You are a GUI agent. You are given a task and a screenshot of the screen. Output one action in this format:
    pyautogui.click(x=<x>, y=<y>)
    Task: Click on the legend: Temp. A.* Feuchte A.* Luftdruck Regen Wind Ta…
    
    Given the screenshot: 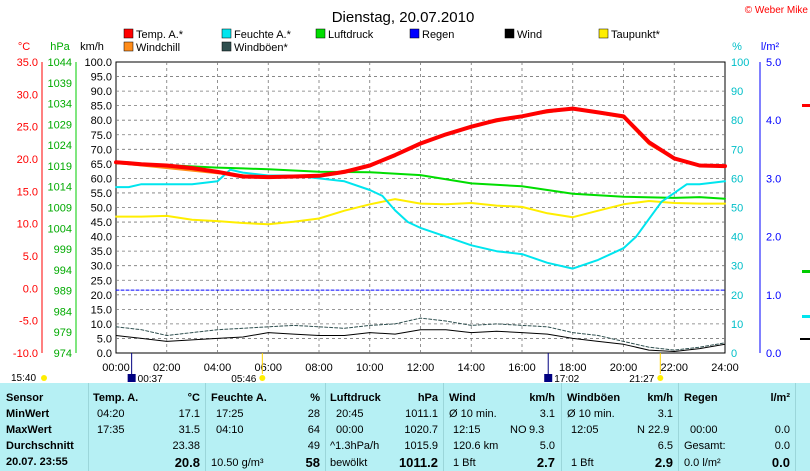 What is the action you would take?
    pyautogui.click(x=392, y=41)
    